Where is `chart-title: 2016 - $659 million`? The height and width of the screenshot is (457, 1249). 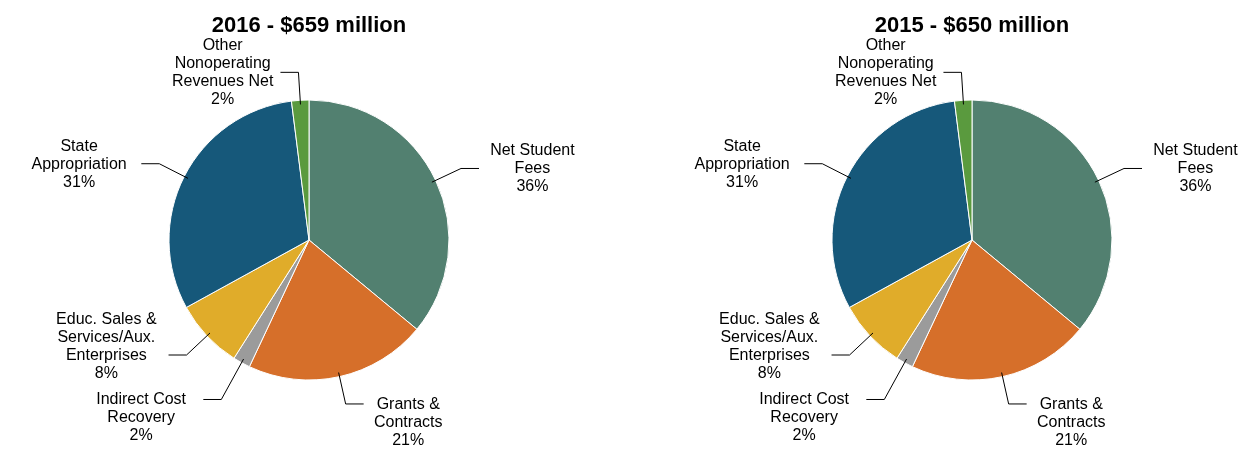
chart-title: 2016 - $659 million is located at coordinates (309, 24).